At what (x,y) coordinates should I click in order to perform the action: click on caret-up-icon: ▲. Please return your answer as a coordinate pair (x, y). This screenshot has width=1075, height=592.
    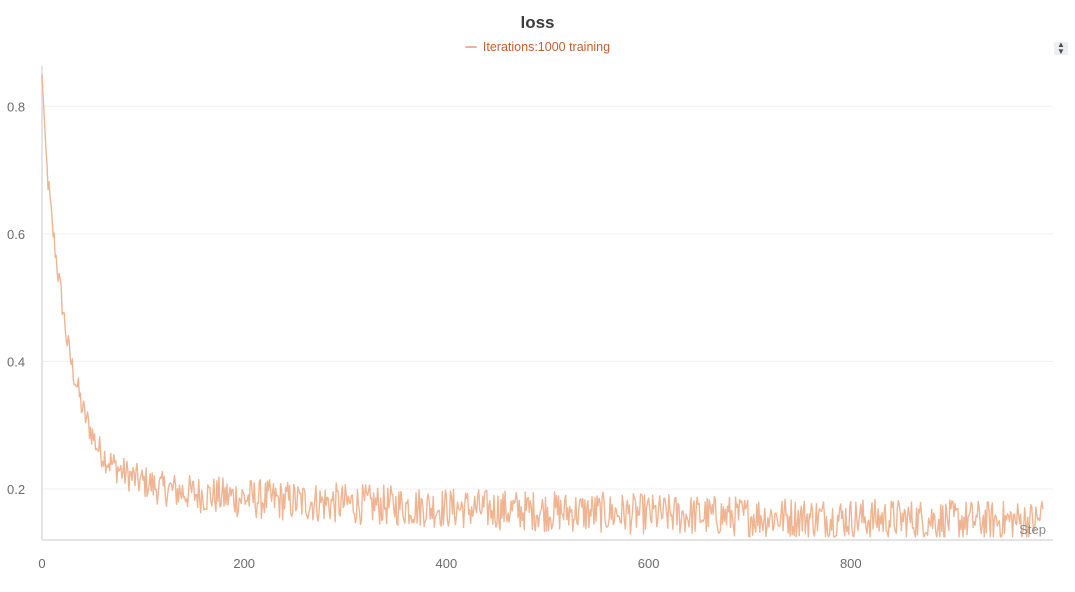
    Looking at the image, I should click on (1061, 44).